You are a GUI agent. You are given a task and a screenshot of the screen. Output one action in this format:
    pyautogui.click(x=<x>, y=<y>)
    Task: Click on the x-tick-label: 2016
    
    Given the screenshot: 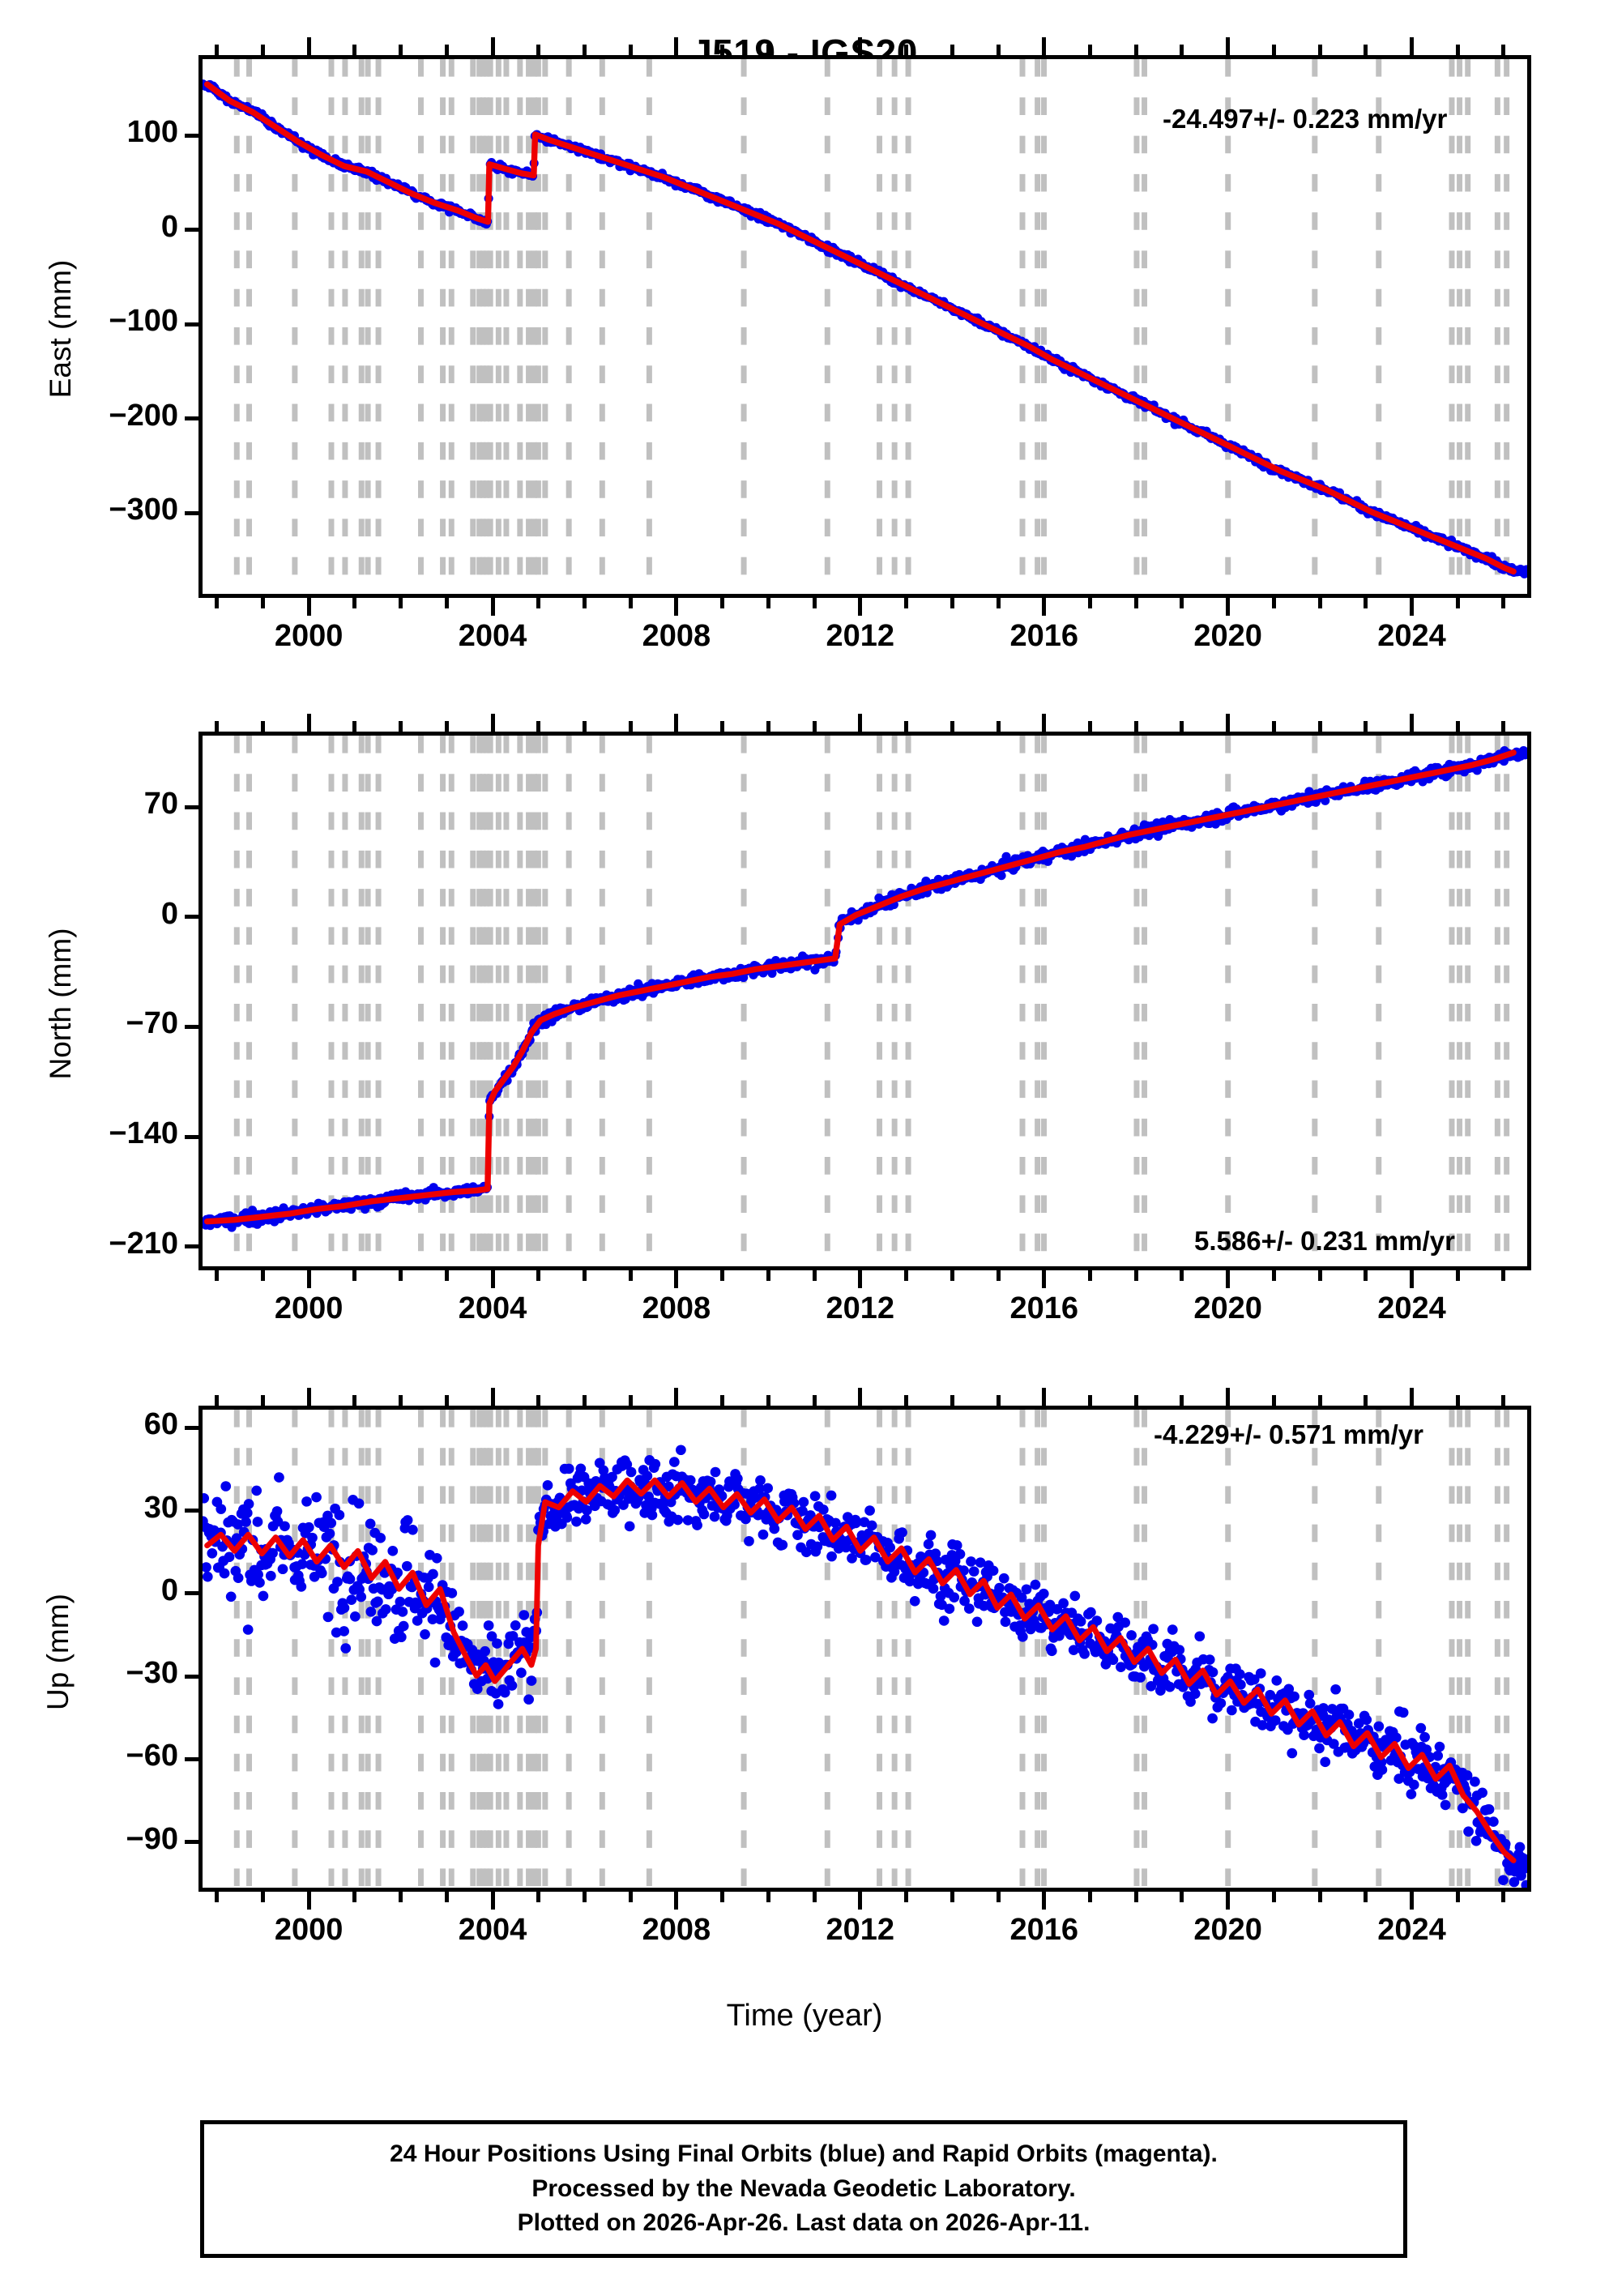 What is the action you would take?
    pyautogui.click(x=1043, y=1308)
    